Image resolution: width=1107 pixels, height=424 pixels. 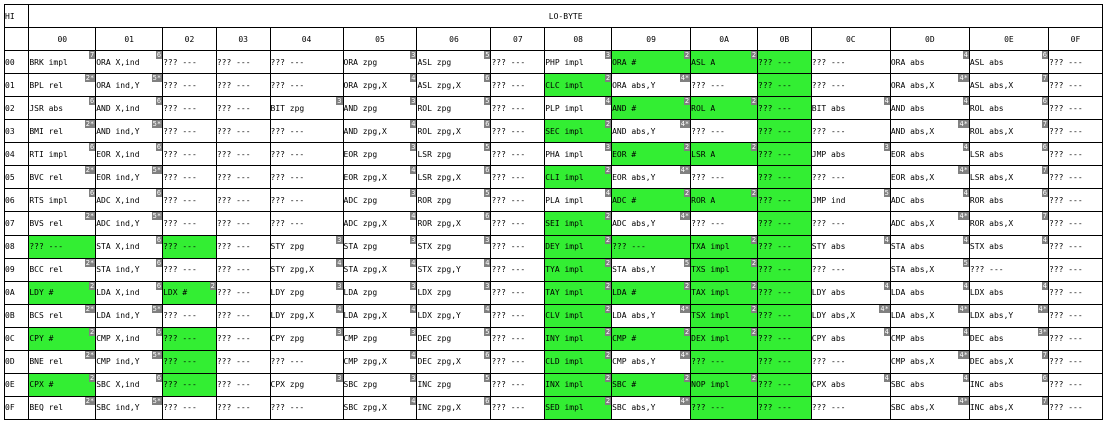 What do you see at coordinates (912, 131) in the screenshot?
I see `opcode-mnemonic: AND abs,X` at bounding box center [912, 131].